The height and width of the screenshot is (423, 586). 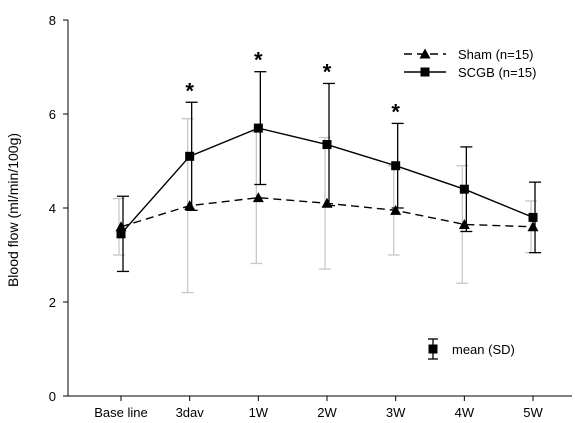 What do you see at coordinates (52, 20) in the screenshot?
I see `y-tick-label: 8` at bounding box center [52, 20].